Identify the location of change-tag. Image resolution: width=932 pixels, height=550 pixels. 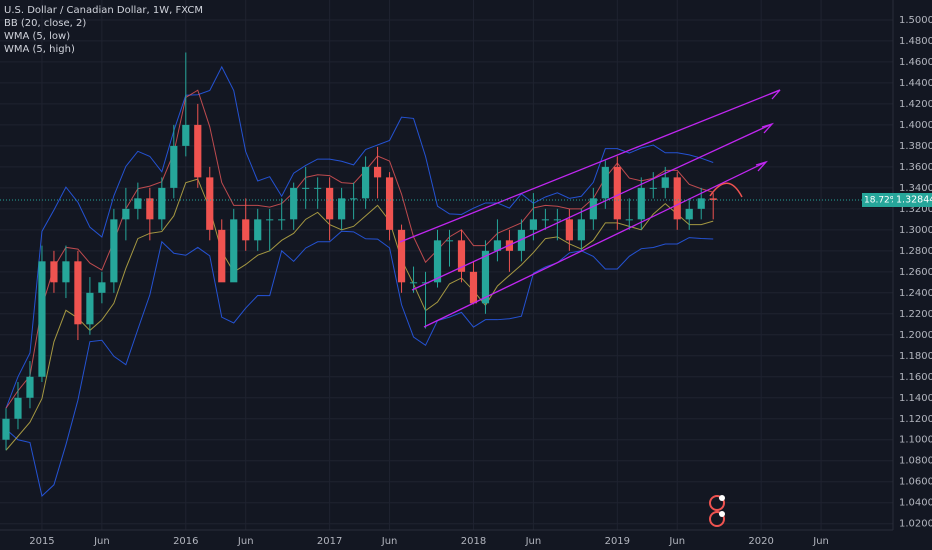
(877, 199).